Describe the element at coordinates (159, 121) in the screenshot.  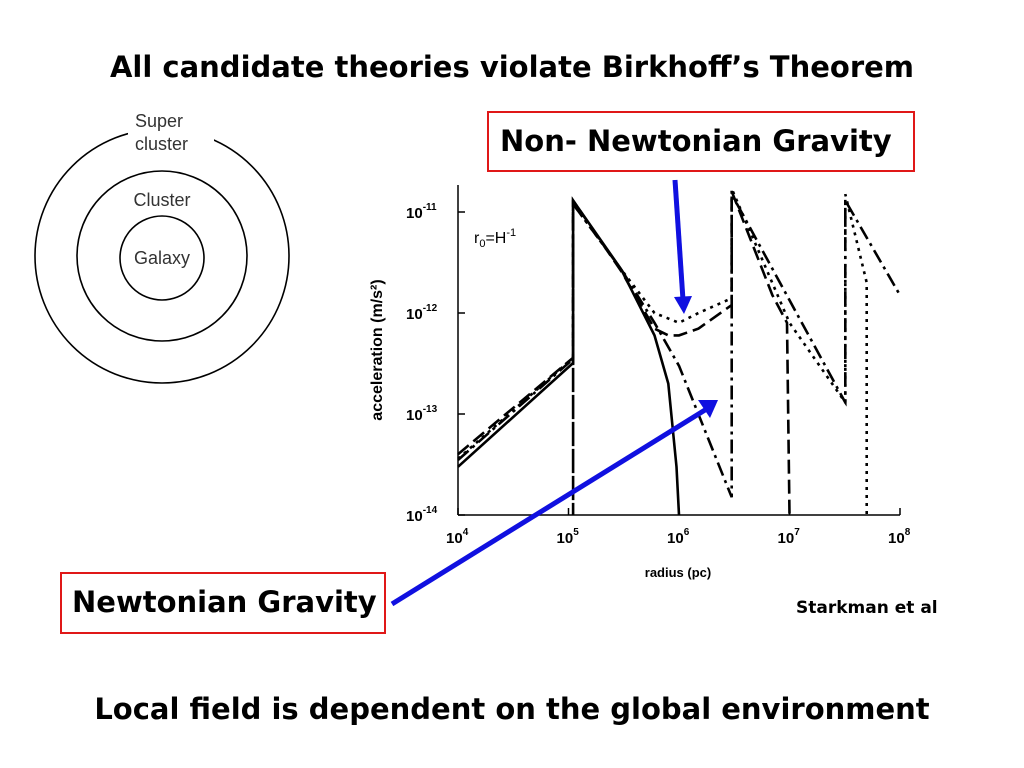
I see `supercluster-label-line1: Super` at that location.